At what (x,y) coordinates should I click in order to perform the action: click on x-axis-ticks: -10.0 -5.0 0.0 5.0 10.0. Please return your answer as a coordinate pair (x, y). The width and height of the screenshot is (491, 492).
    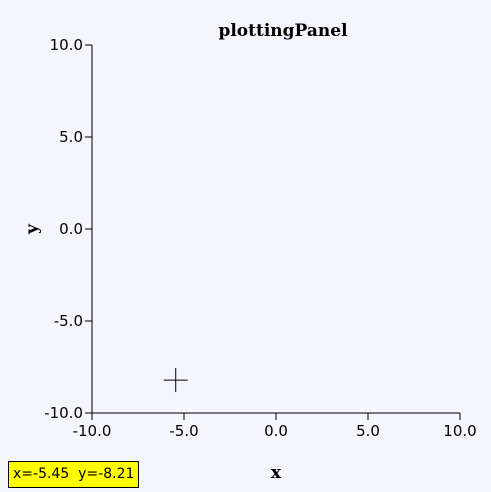
    Looking at the image, I should click on (275, 426).